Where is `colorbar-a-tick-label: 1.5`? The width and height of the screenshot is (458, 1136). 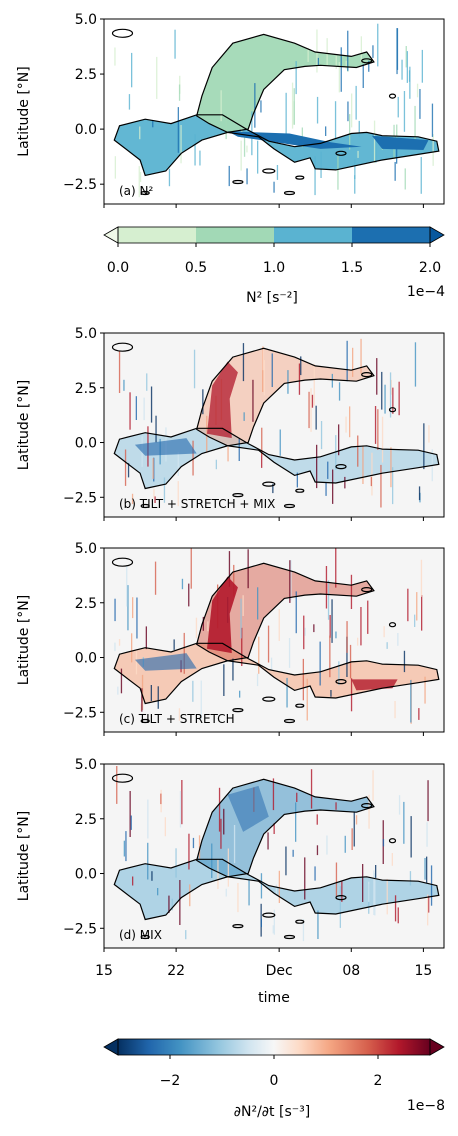
colorbar-a-tick-label: 1.5 is located at coordinates (352, 268).